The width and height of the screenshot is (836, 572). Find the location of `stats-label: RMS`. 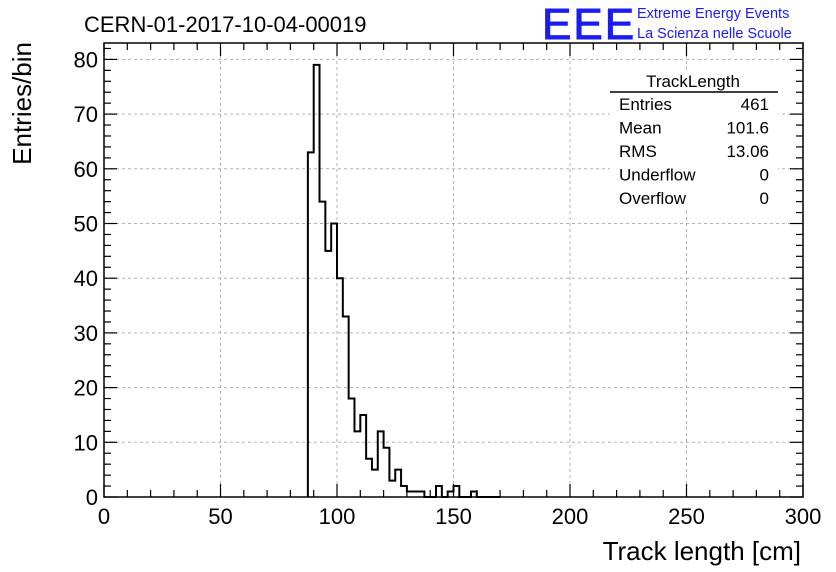

stats-label: RMS is located at coordinates (638, 151).